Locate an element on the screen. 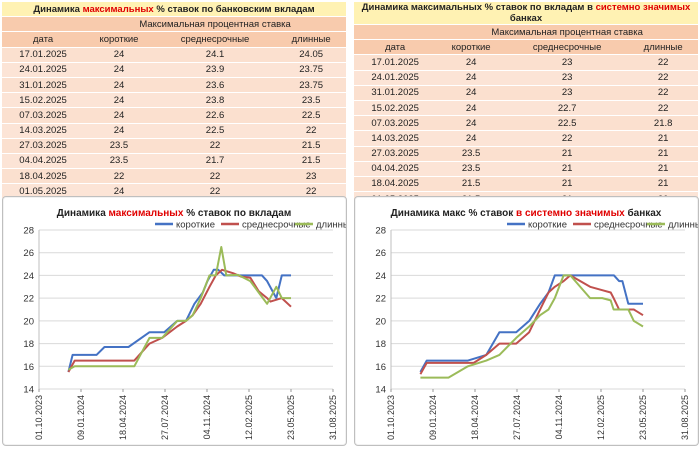  table-cell: 18.04.2025 is located at coordinates (43, 176).